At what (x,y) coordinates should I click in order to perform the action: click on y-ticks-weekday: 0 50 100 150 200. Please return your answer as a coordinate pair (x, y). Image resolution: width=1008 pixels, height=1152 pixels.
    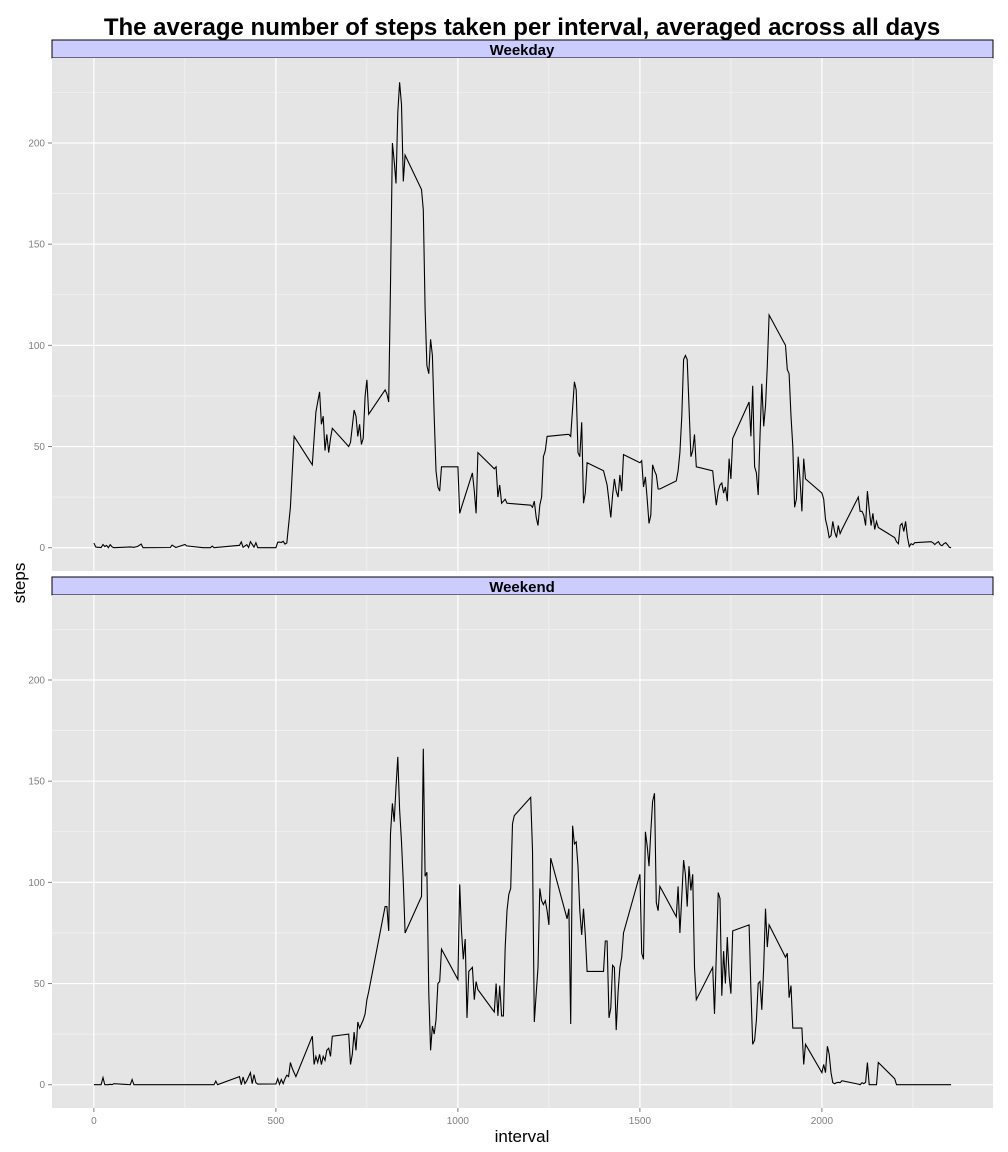
    Looking at the image, I should click on (40, 346).